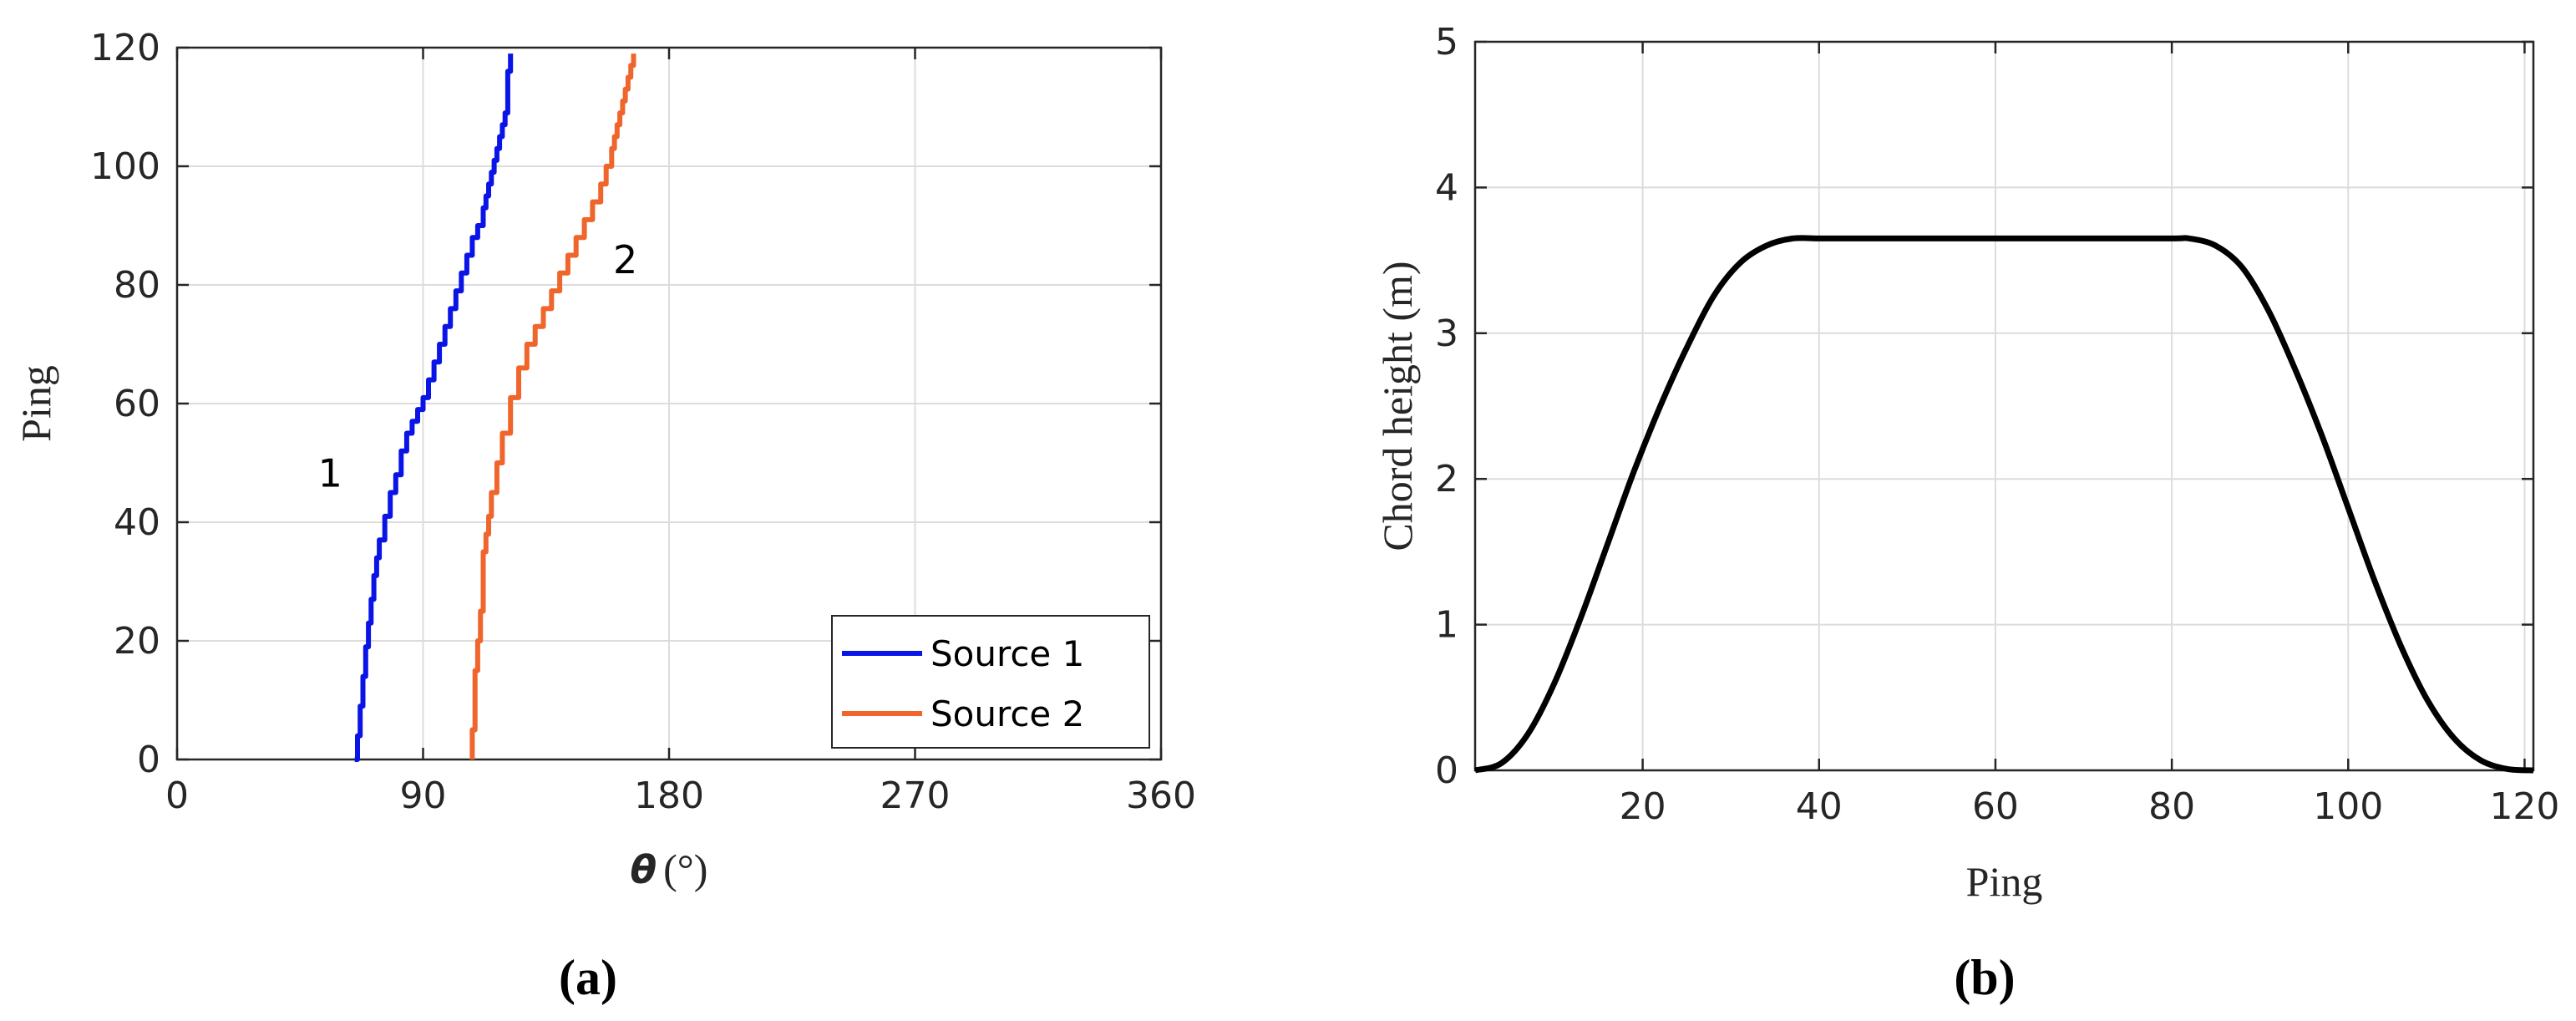 The width and height of the screenshot is (2576, 1021). What do you see at coordinates (125, 166) in the screenshot?
I see `panel-a-y-tick-label: 100` at bounding box center [125, 166].